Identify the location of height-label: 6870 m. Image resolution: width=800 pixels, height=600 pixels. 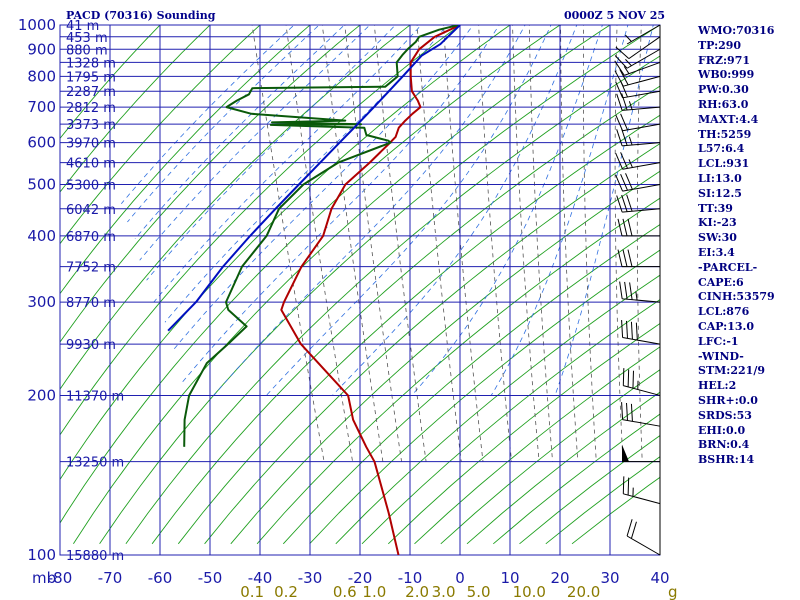
(91, 237).